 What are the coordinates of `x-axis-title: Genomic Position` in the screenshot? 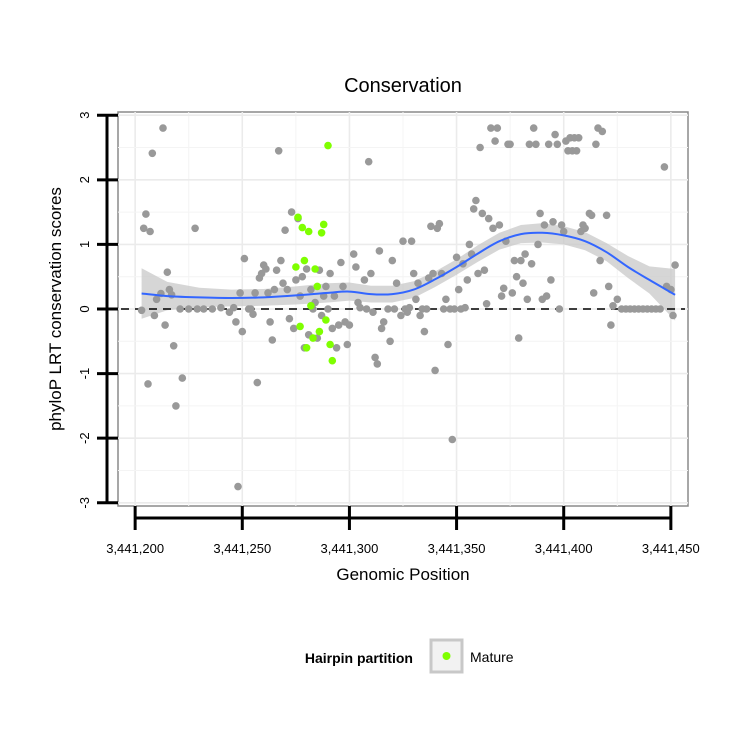 It's located at (402, 574).